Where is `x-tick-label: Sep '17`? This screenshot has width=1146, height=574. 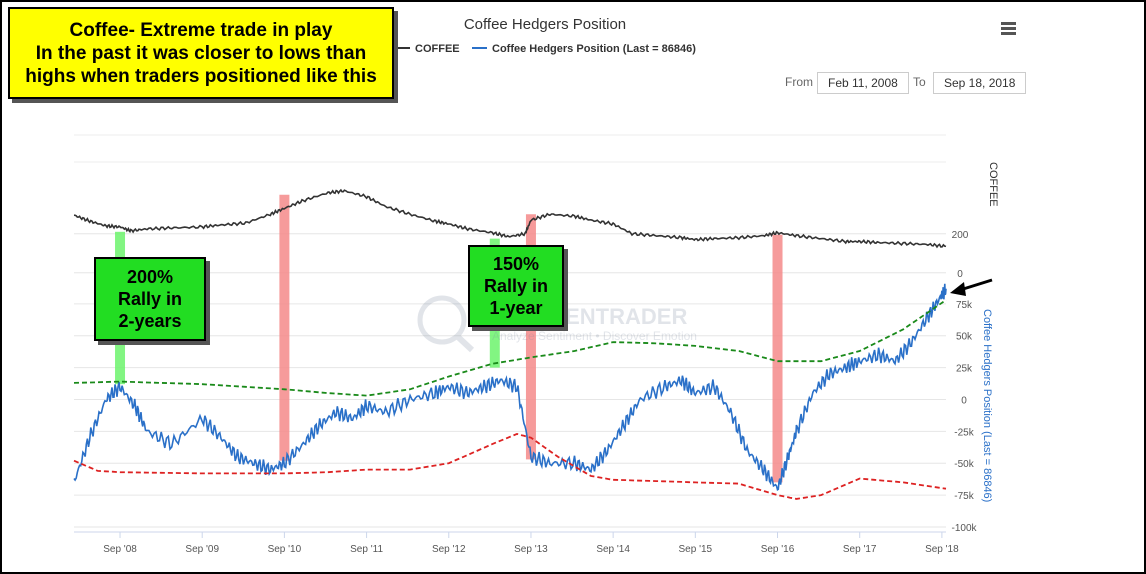
x-tick-label: Sep '17 is located at coordinates (860, 549).